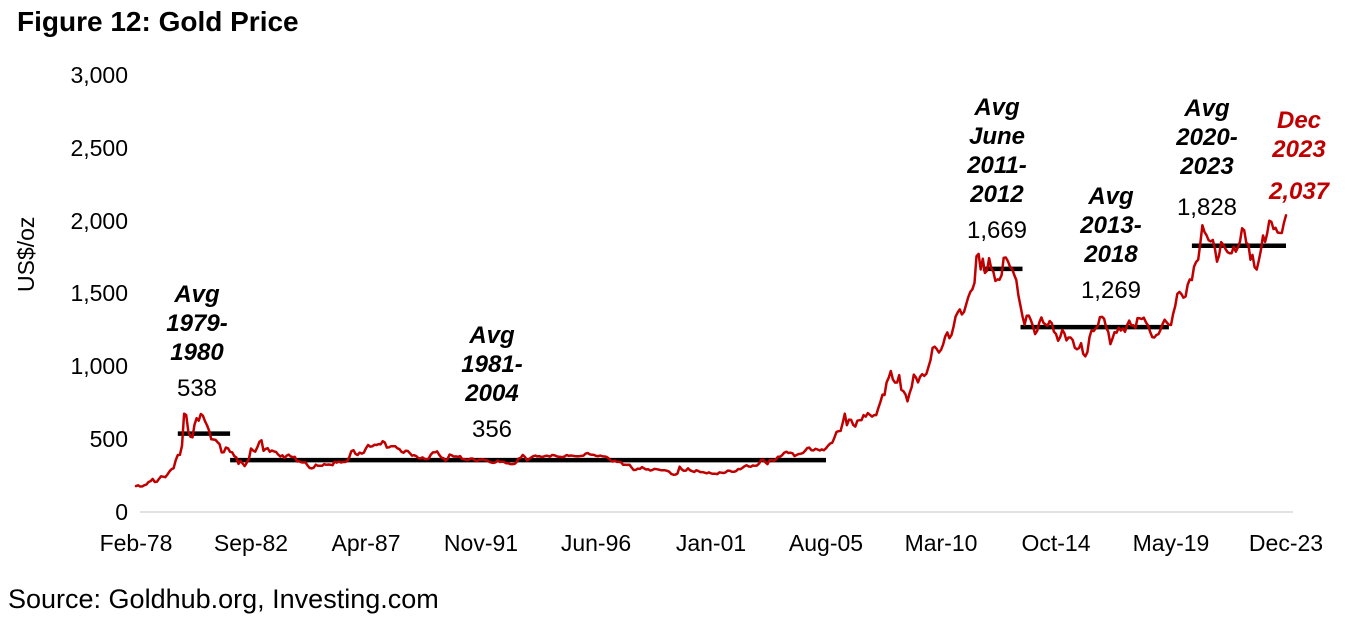 This screenshot has width=1357, height=631. What do you see at coordinates (1171, 543) in the screenshot?
I see `x-tick-may19: May-19` at bounding box center [1171, 543].